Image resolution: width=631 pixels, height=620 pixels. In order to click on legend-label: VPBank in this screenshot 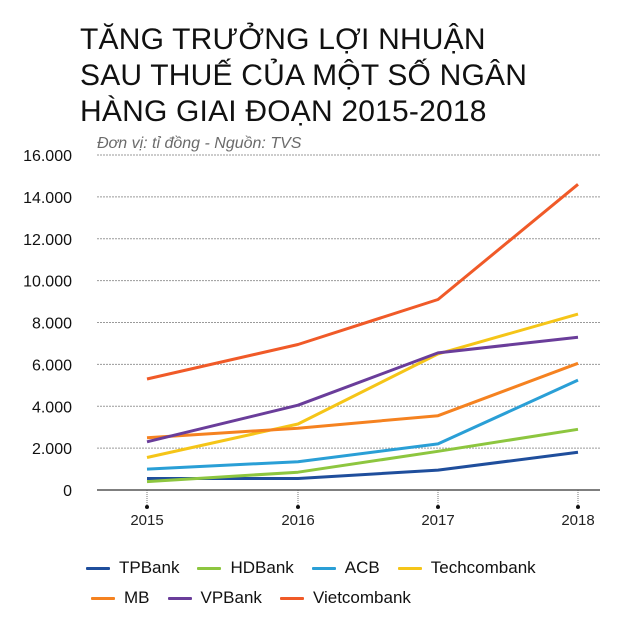, I will do `click(231, 597)`.